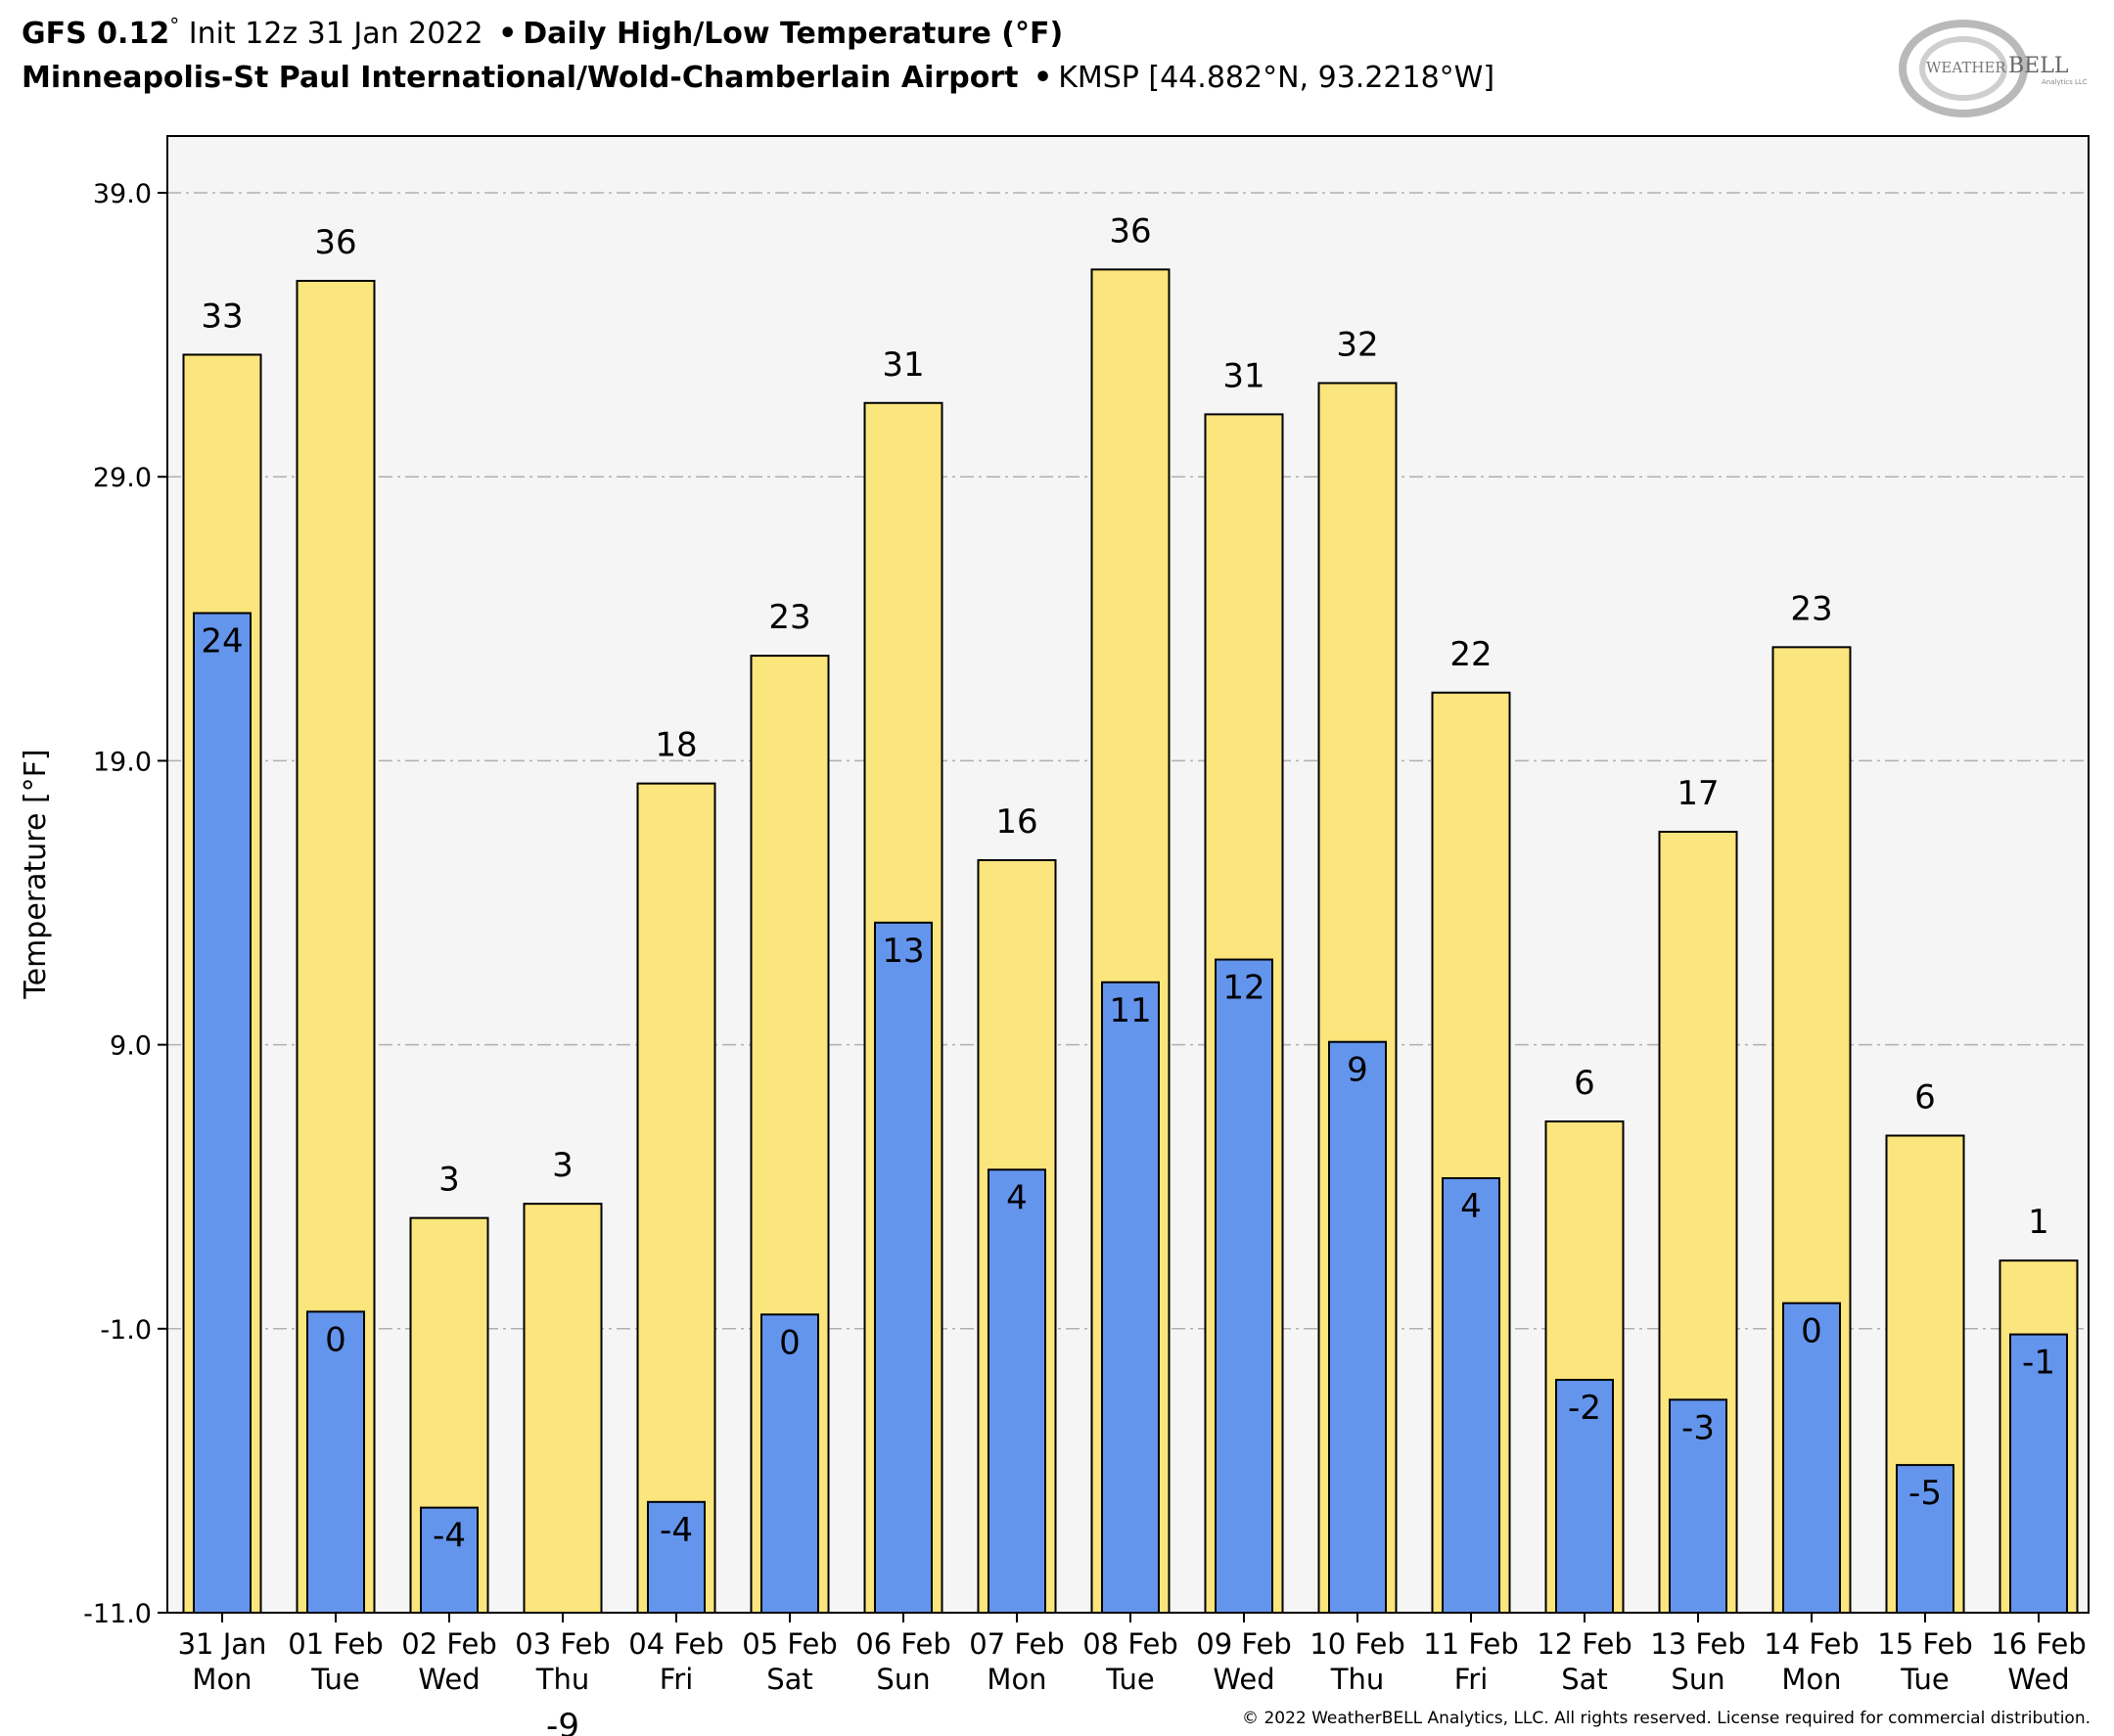  Describe the element at coordinates (126, 1331) in the screenshot. I see `y-tick-label: -1.0` at that location.